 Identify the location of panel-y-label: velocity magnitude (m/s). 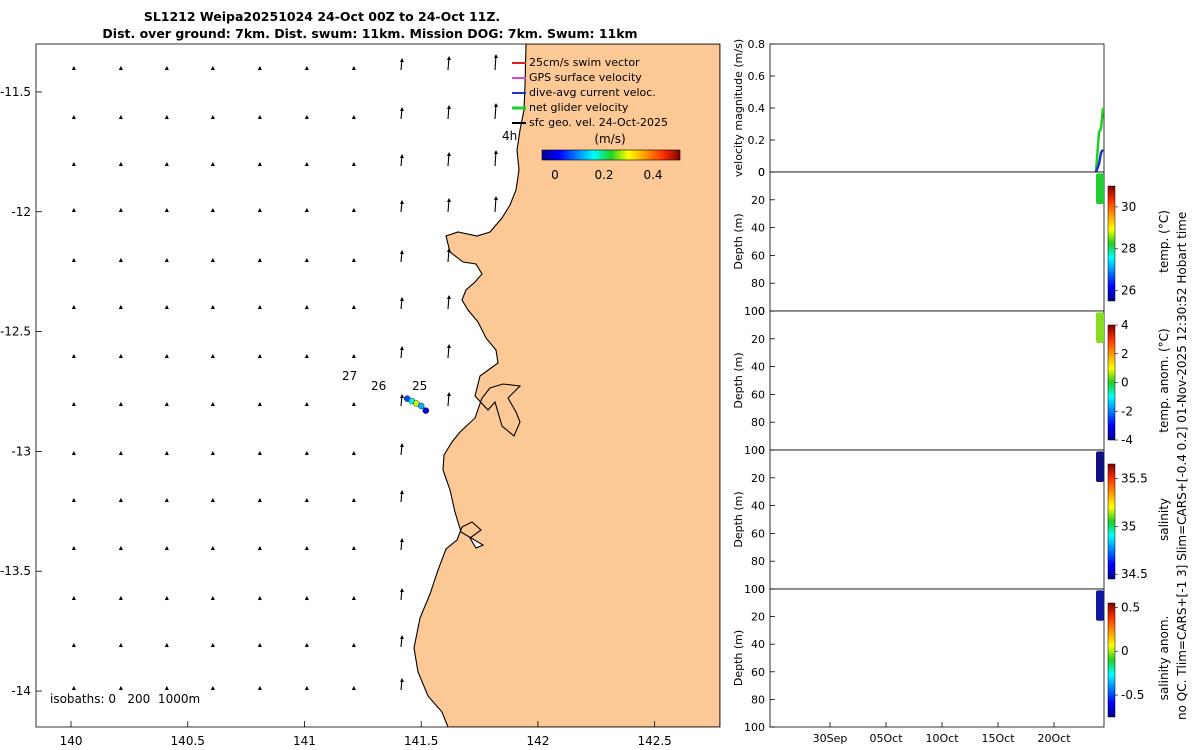
(738, 108).